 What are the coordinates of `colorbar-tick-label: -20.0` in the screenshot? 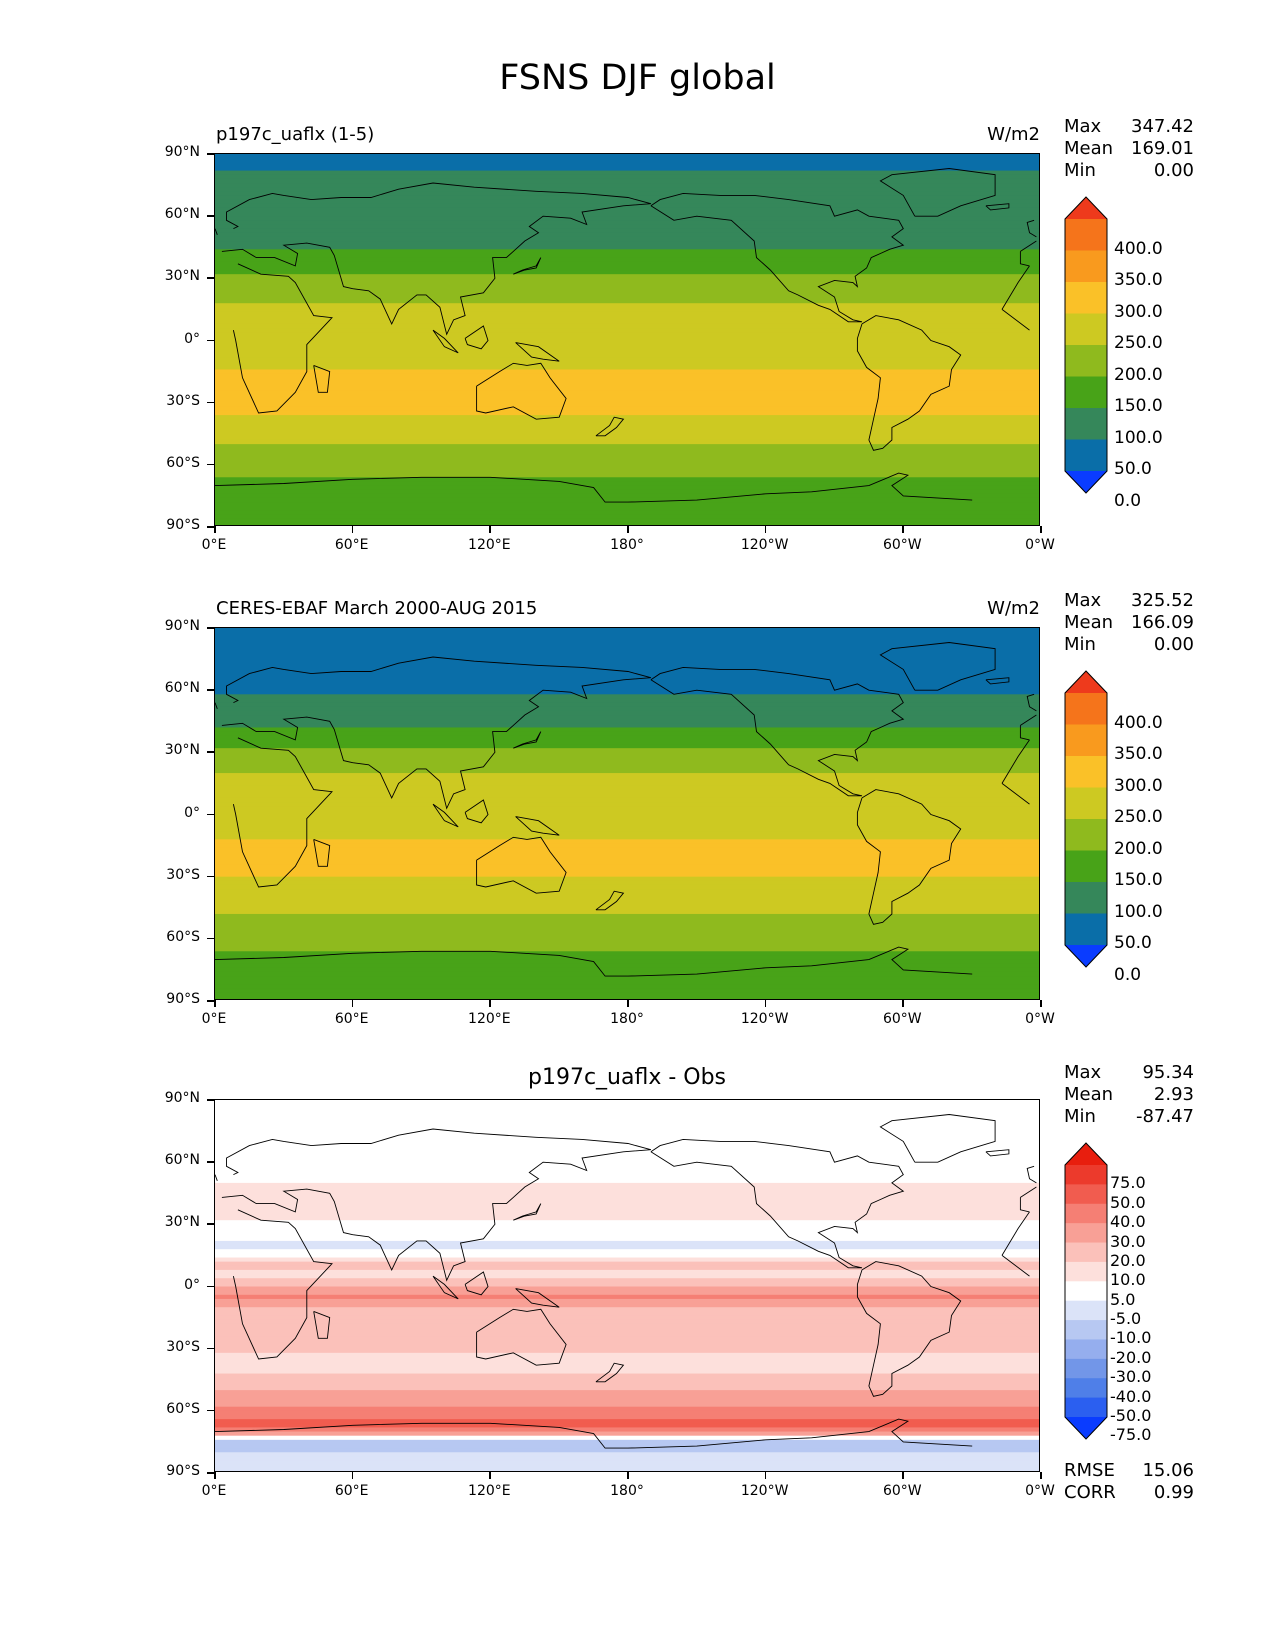 It's located at (1131, 1357).